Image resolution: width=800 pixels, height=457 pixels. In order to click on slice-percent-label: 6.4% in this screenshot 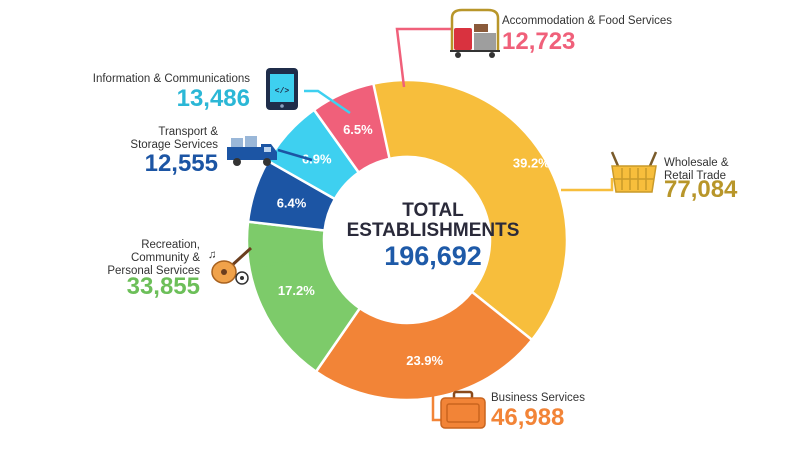, I will do `click(292, 202)`.